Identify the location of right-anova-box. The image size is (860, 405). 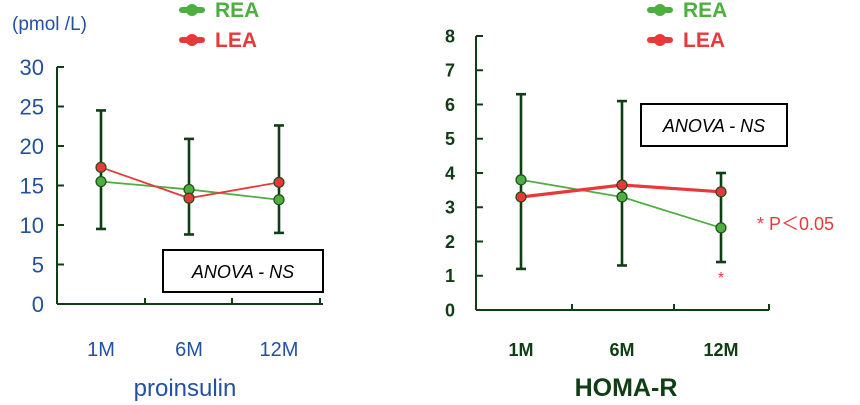
(714, 125).